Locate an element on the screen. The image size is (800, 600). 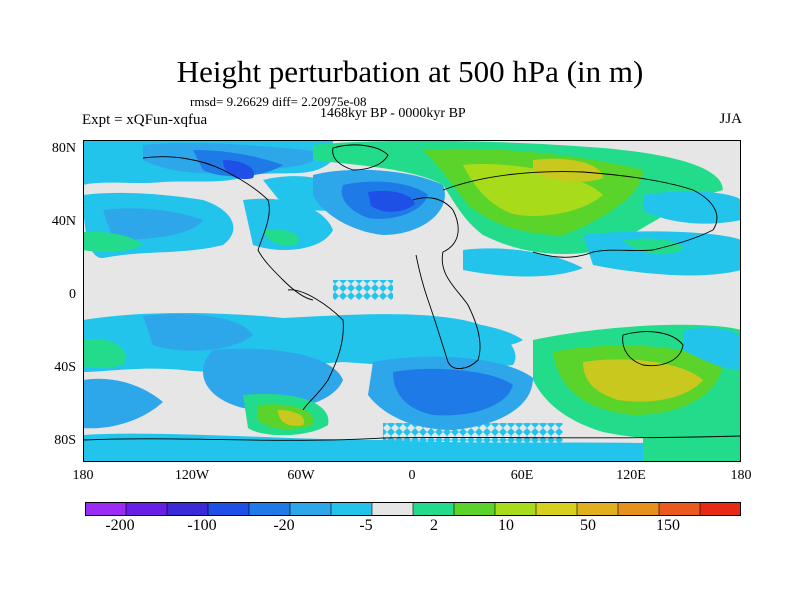
lon-label-60w: 60W is located at coordinates (301, 475).